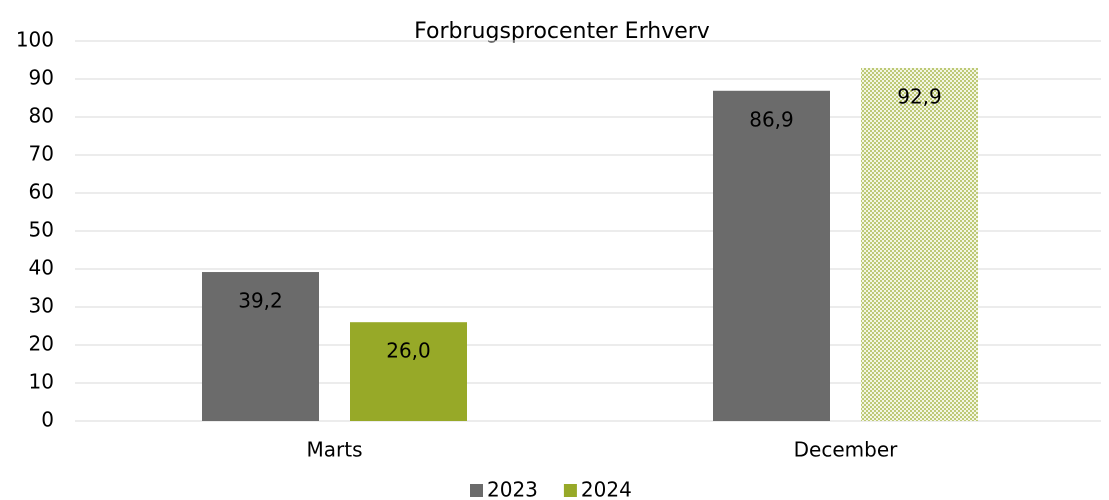 This screenshot has height=500, width=1109. What do you see at coordinates (41, 78) in the screenshot?
I see `y-tick-label: 90` at bounding box center [41, 78].